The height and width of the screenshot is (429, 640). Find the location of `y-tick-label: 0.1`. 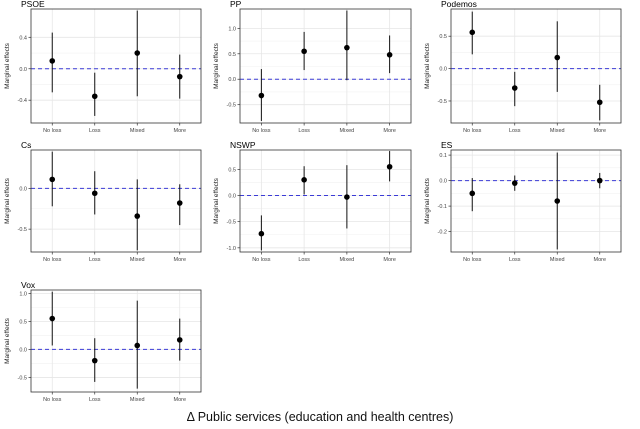

y-tick-label: 0.1 is located at coordinates (443, 156).